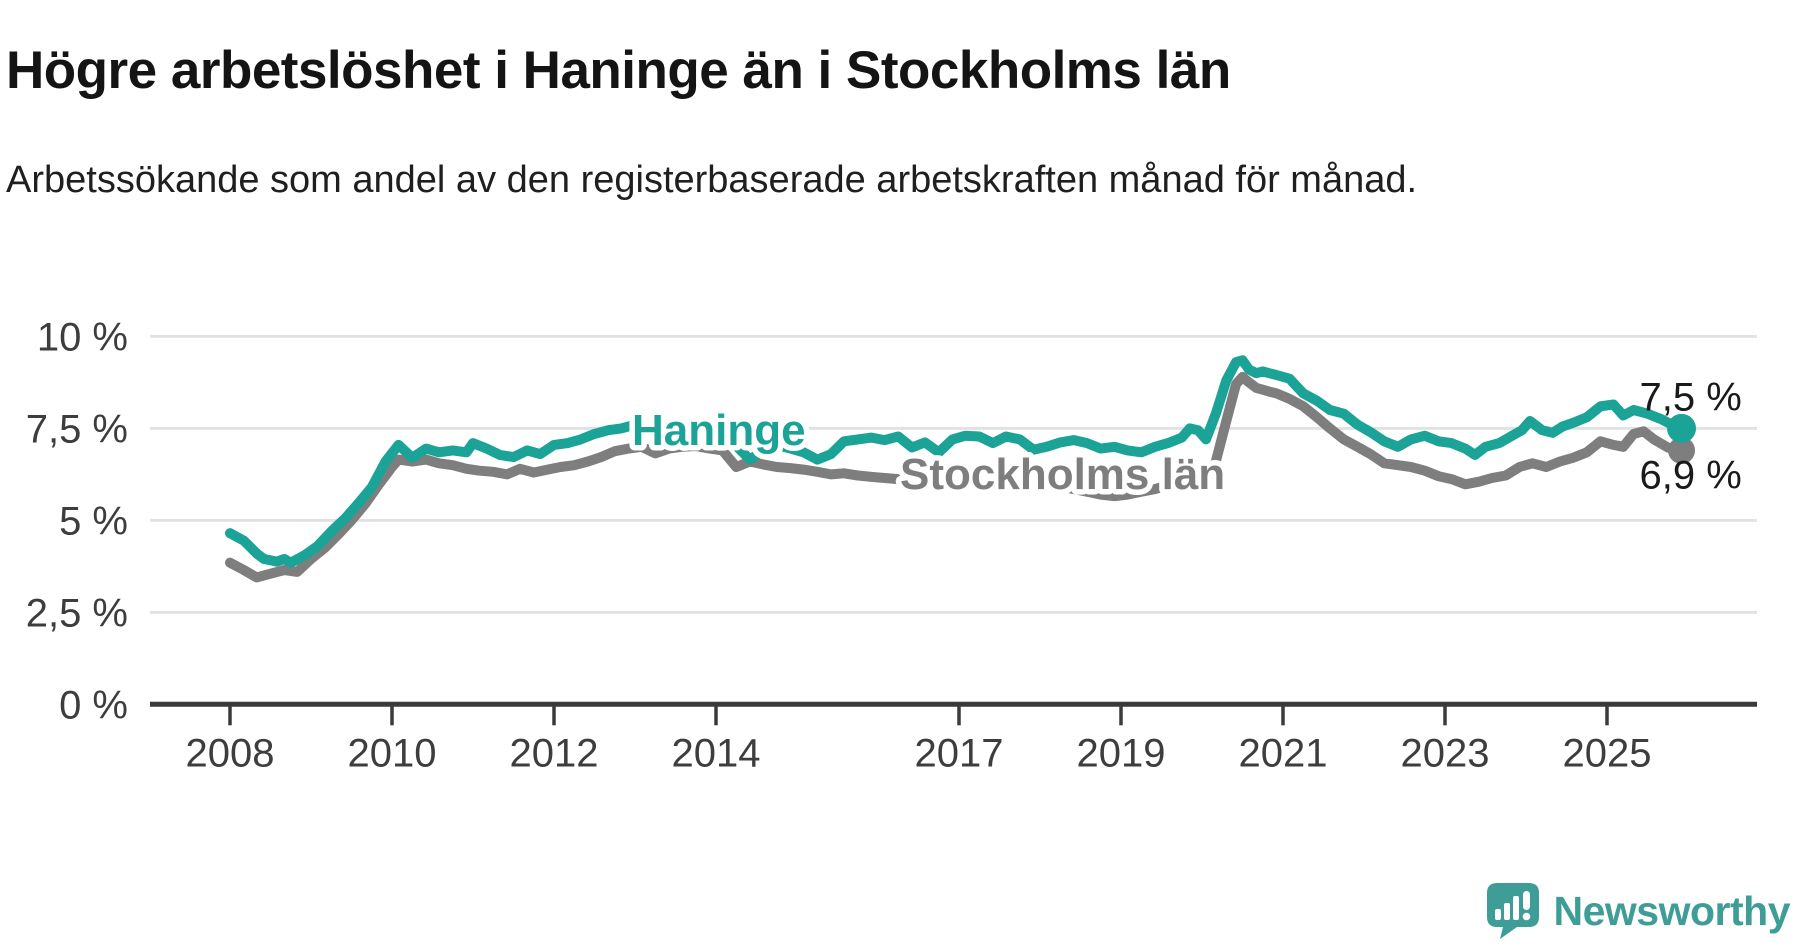  I want to click on y-axis-tick-label: 10 %, so click(82, 337).